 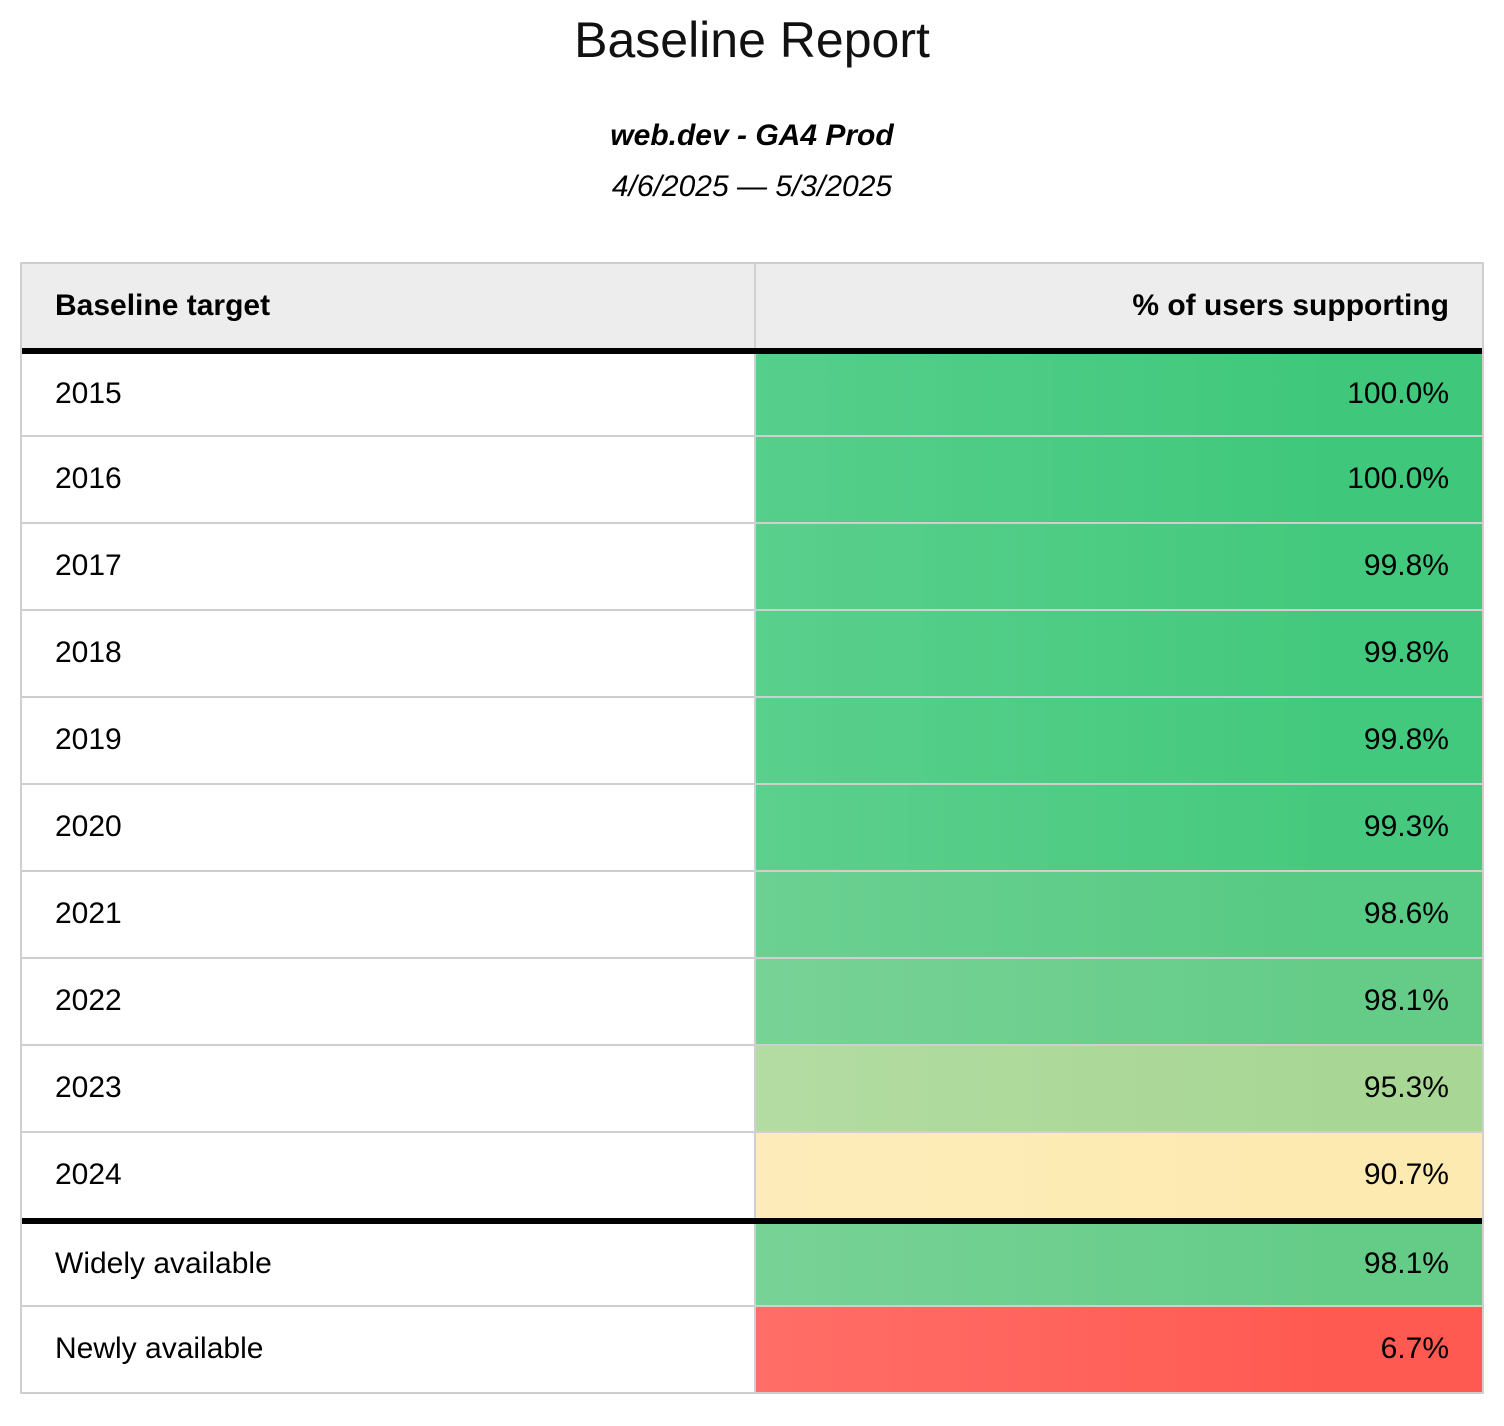 I want to click on table-row: 2016 100.0%, so click(x=752, y=478).